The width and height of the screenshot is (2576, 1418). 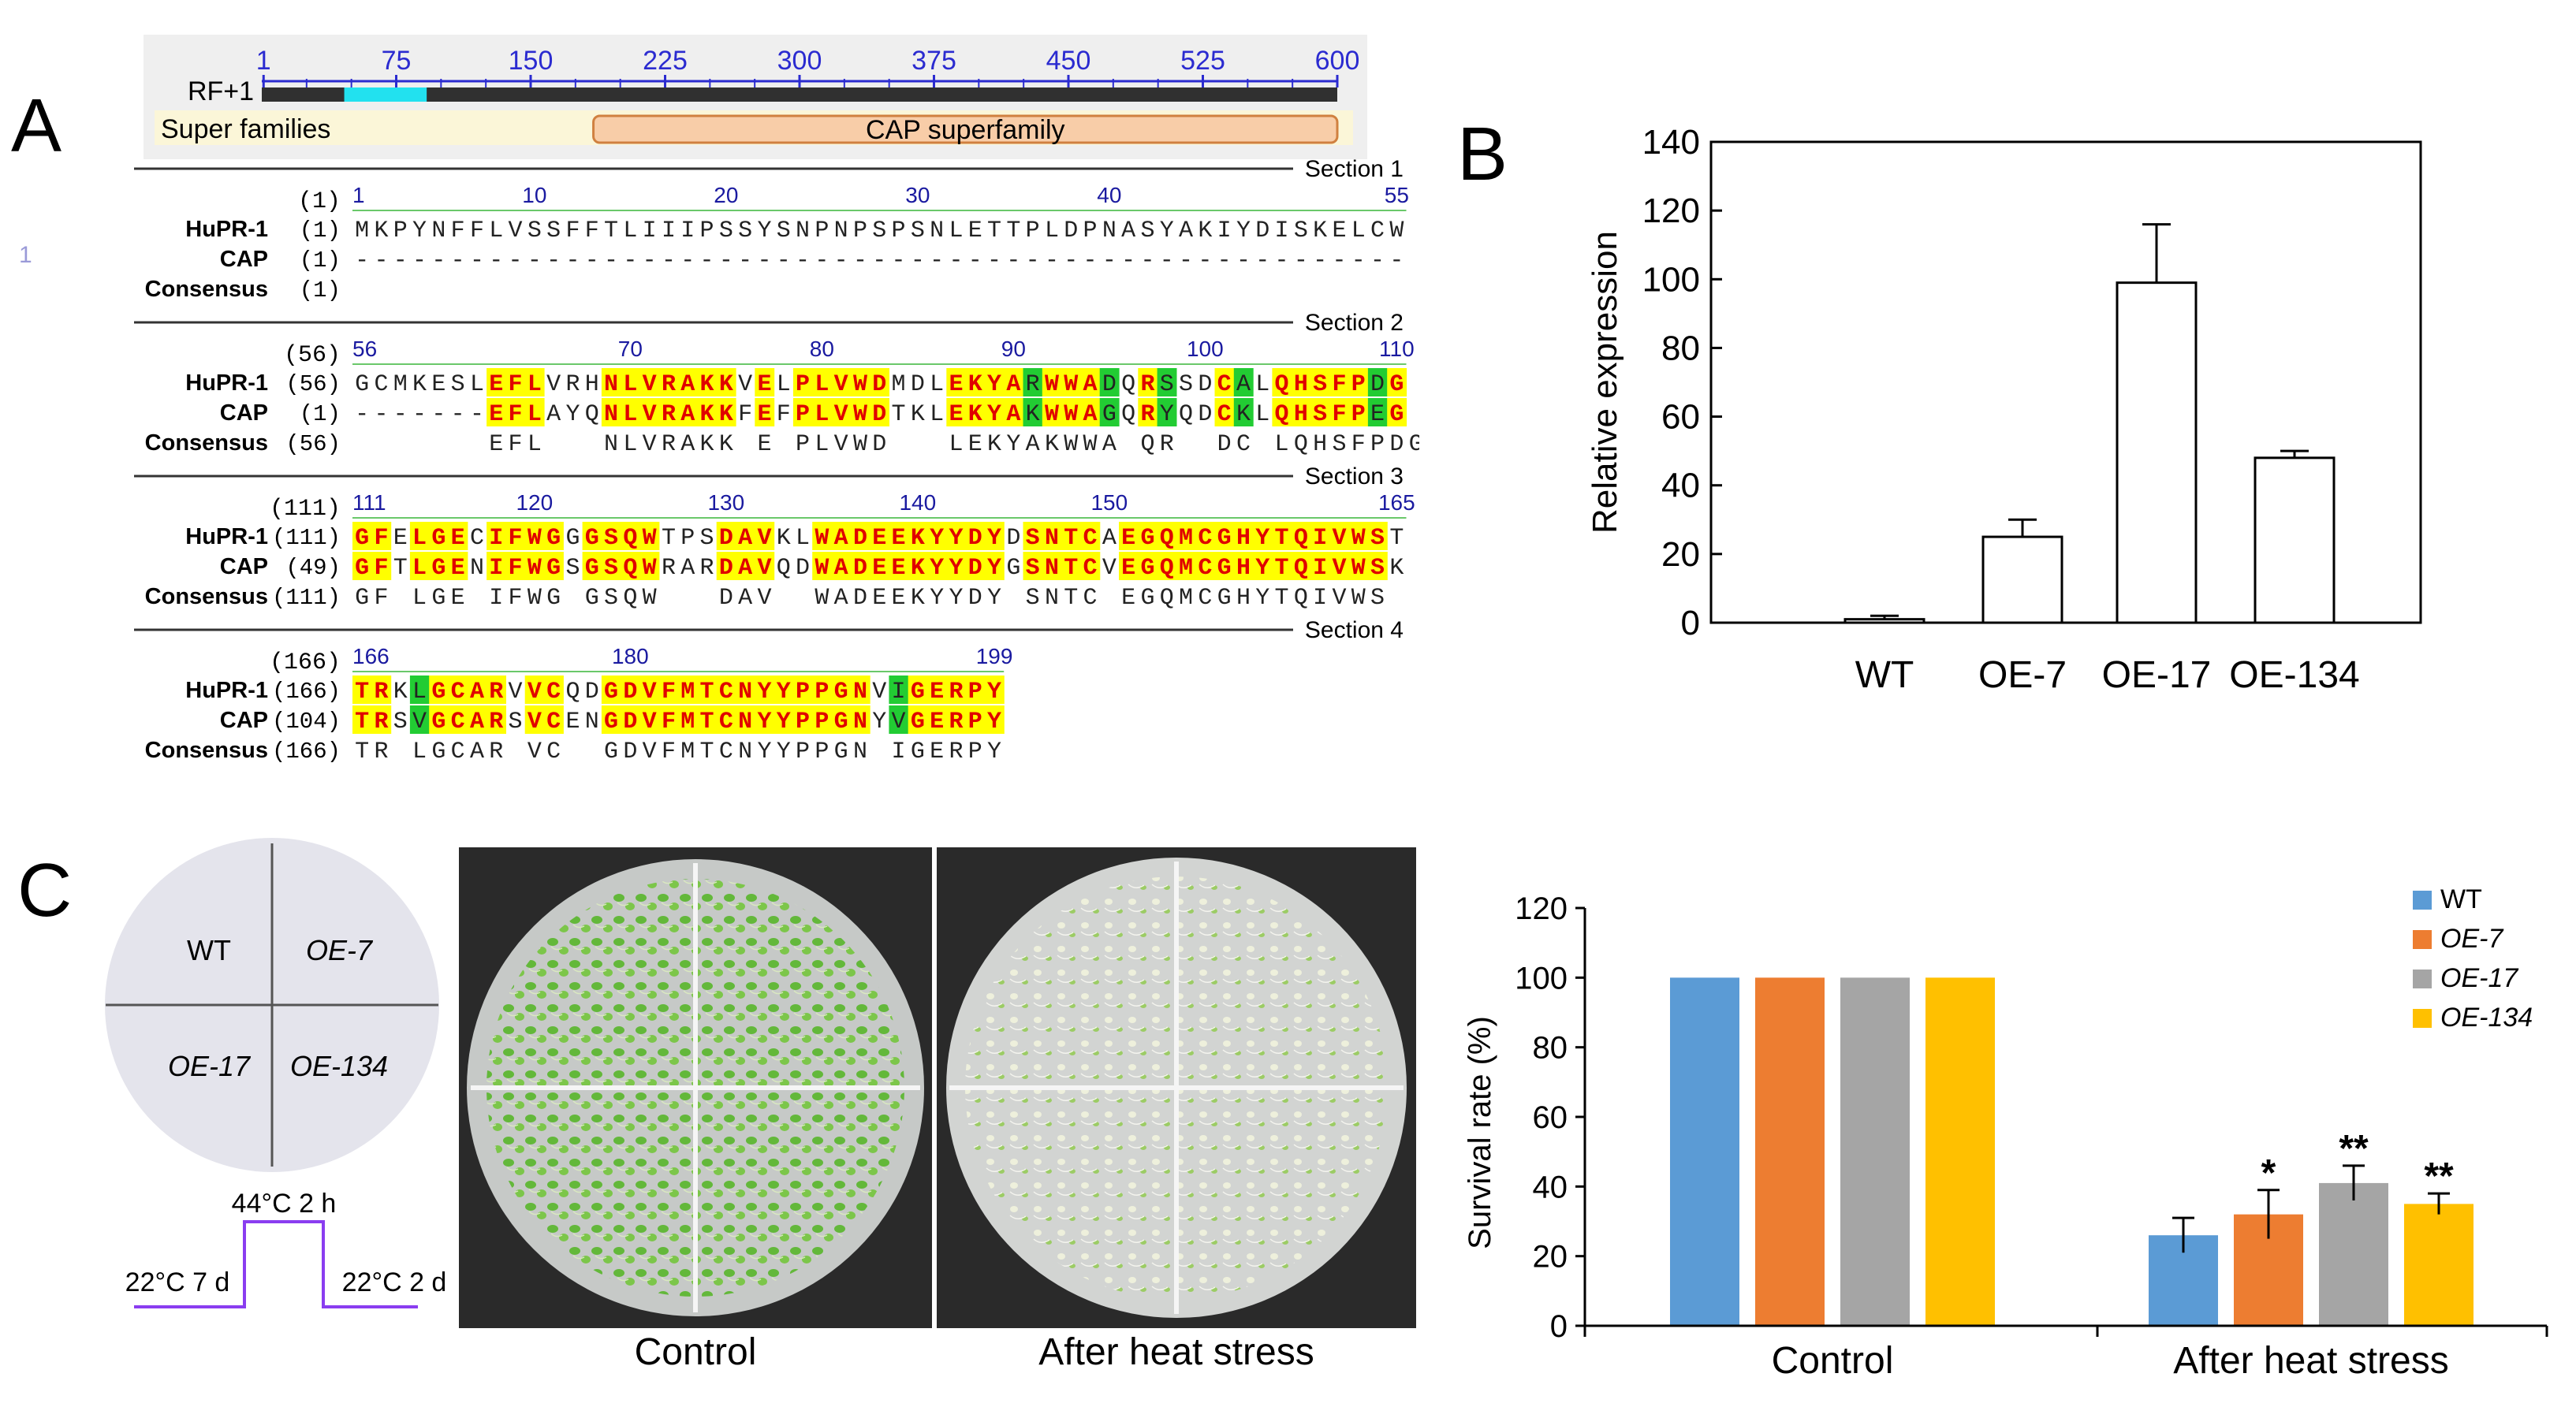 What do you see at coordinates (1338, 61) in the screenshot?
I see `domain-tick-label: 600` at bounding box center [1338, 61].